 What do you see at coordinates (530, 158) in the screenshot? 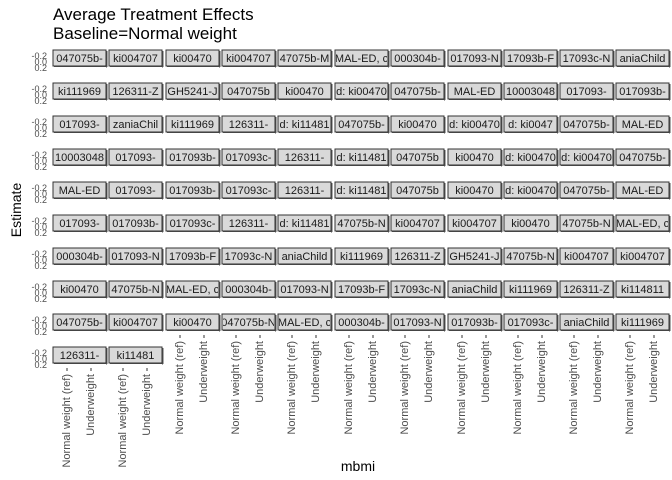
I see `facet-strip-label: d: ki00470` at bounding box center [530, 158].